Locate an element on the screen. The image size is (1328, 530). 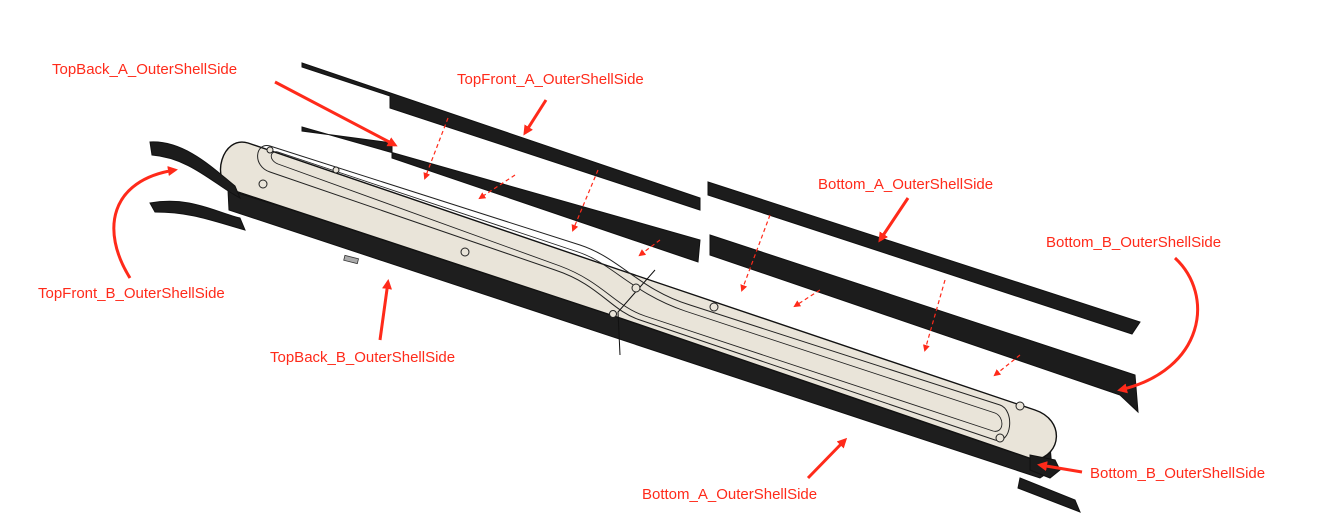
arrow-bottom-b-right is located at coordinates (1158, 325).